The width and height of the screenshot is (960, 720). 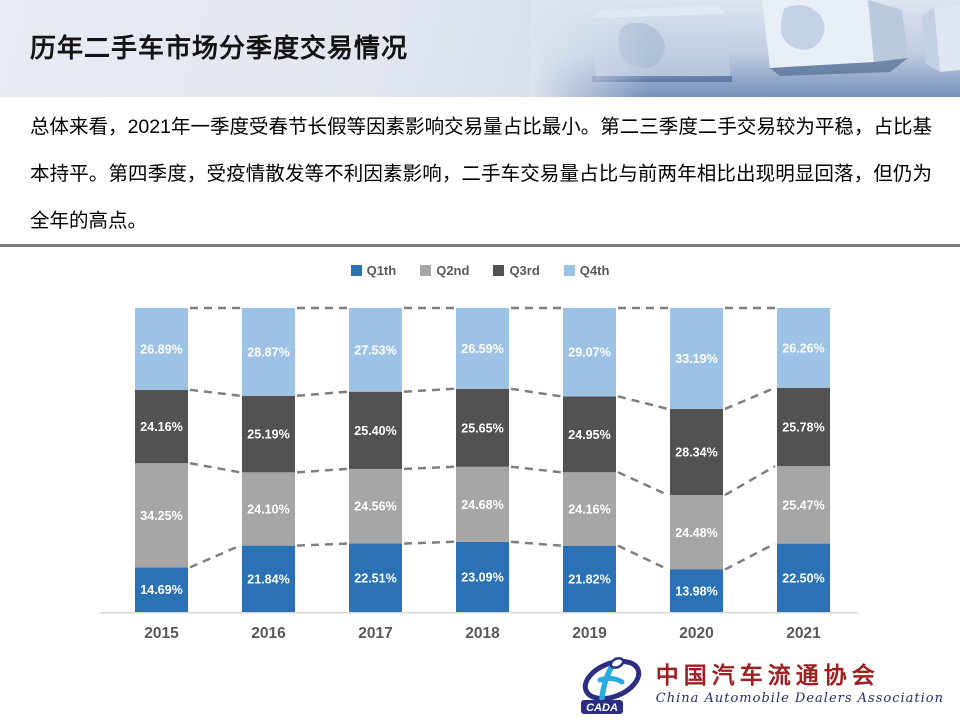 I want to click on bar-2017: 22.51% 24.56% 25.40% 27.53%, so click(x=375, y=460).